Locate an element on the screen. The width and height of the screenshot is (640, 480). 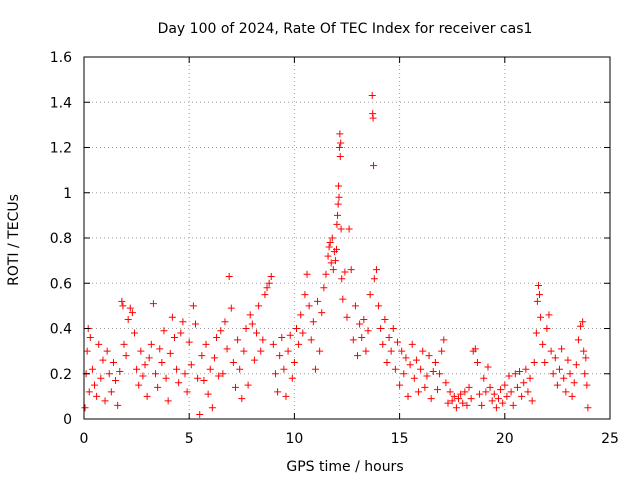
y-tick-labels: 0 0.2 0.4 0.6 0.8 1 1.2 1.4 1.6 is located at coordinates (61, 239).